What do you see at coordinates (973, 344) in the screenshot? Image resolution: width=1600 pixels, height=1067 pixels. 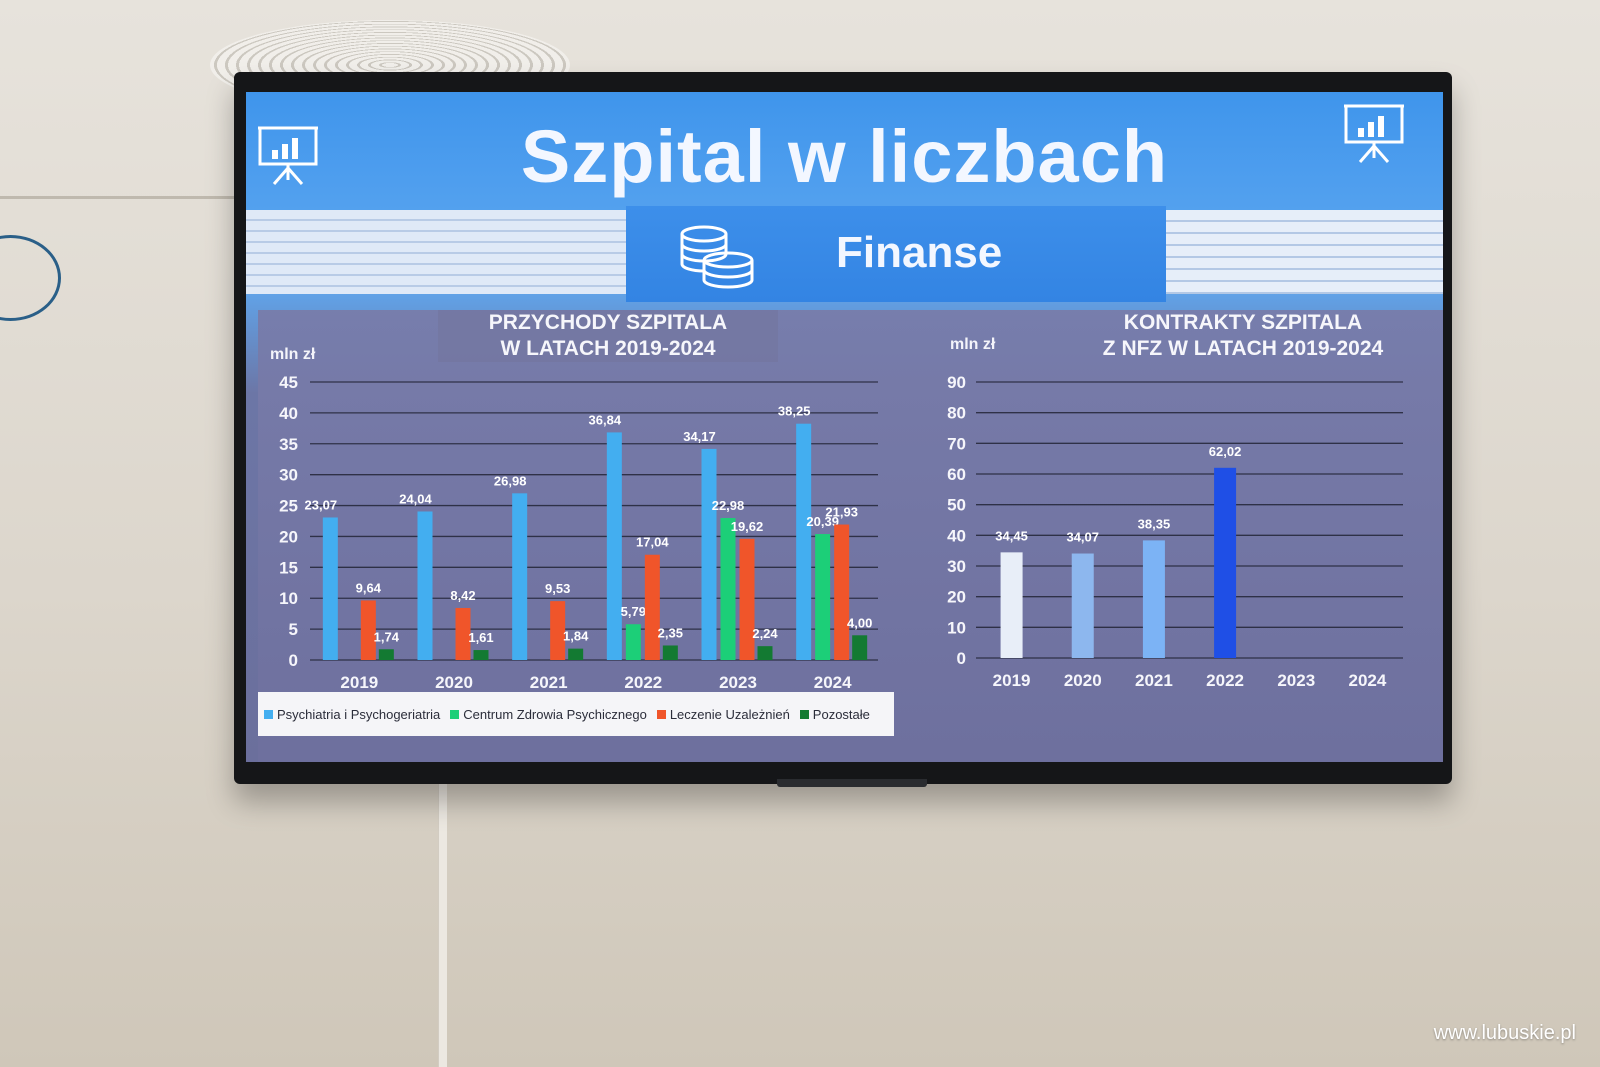 I see `nfz-y-unit: mln zł` at bounding box center [973, 344].